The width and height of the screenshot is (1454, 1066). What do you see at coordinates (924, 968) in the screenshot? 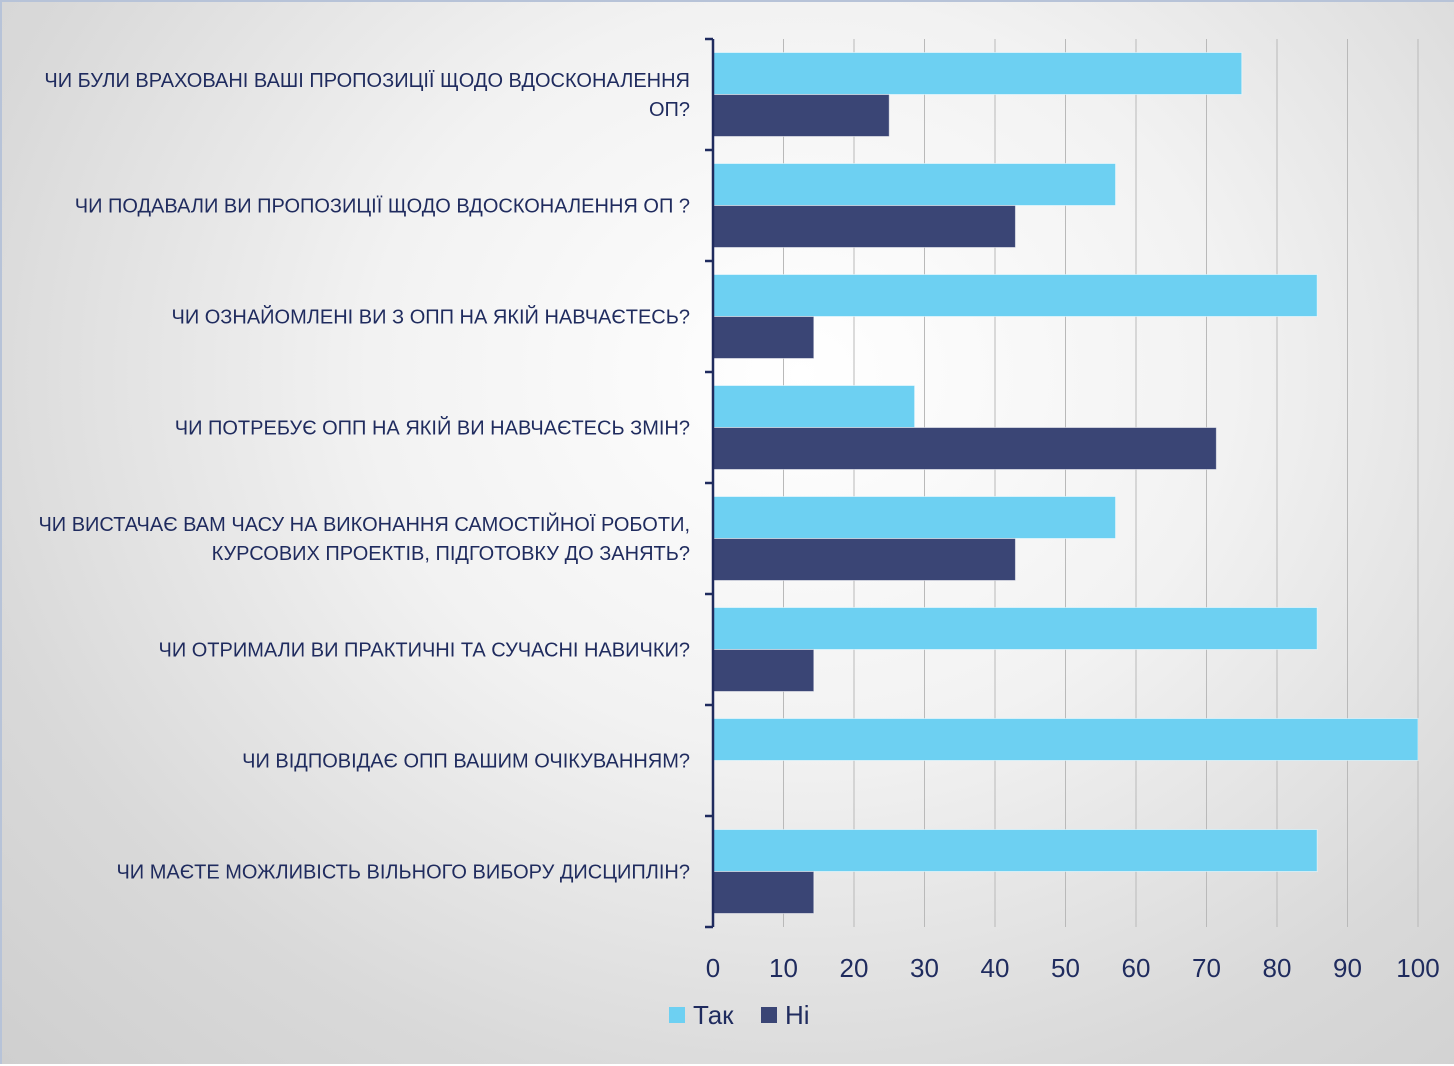
I see `x-tick-label-30: 30` at bounding box center [924, 968].